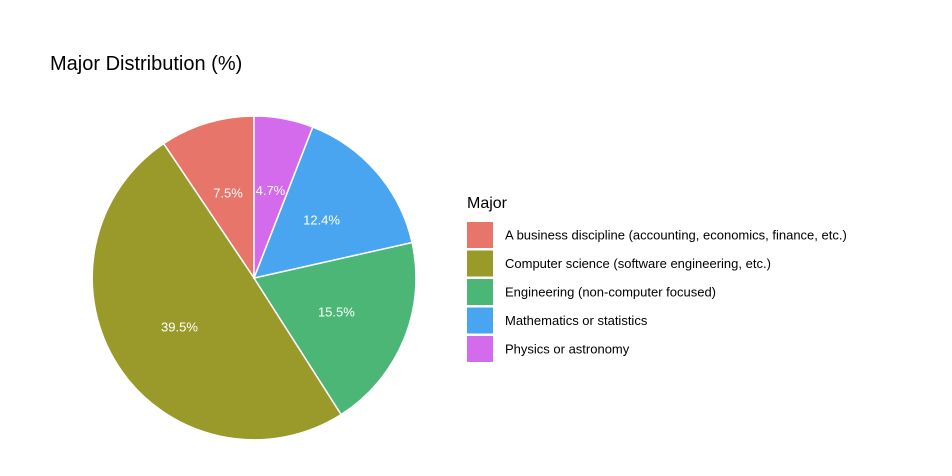 The image size is (952, 476). I want to click on slice-label: 39.5%, so click(179, 326).